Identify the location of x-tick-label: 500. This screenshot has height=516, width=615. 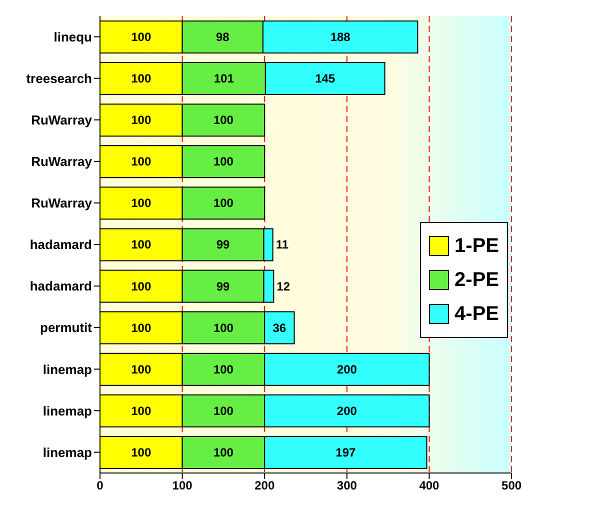
(512, 485).